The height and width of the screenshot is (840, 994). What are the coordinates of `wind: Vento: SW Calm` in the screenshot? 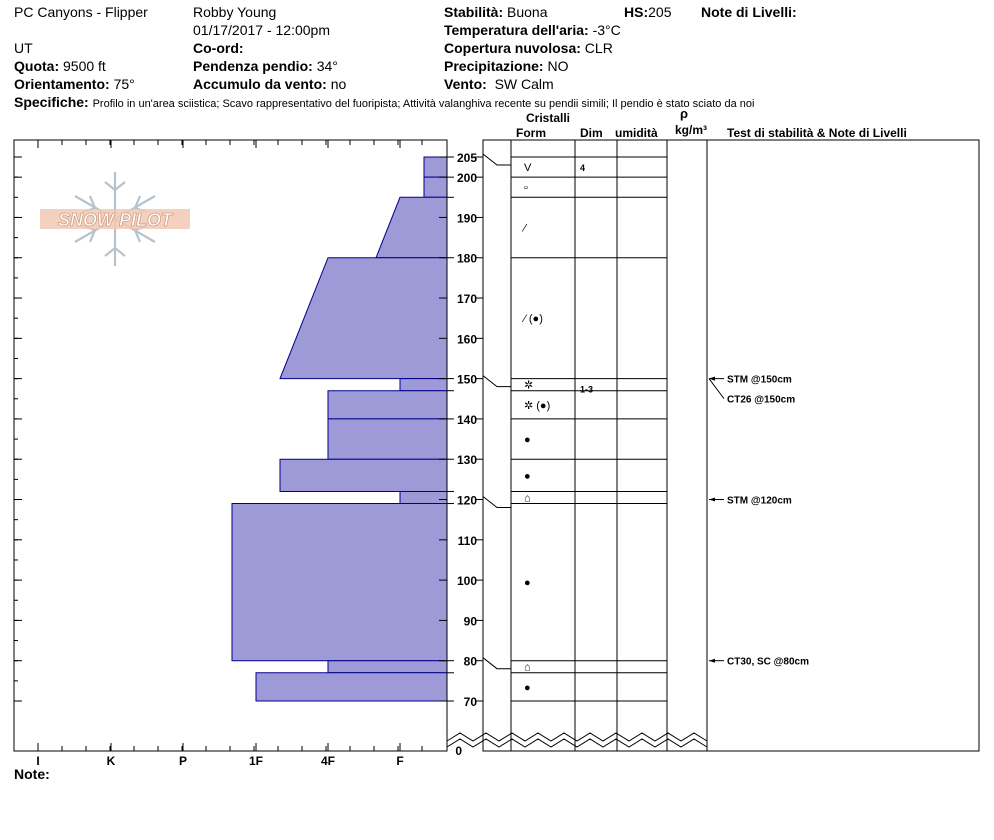 It's located at (499, 84).